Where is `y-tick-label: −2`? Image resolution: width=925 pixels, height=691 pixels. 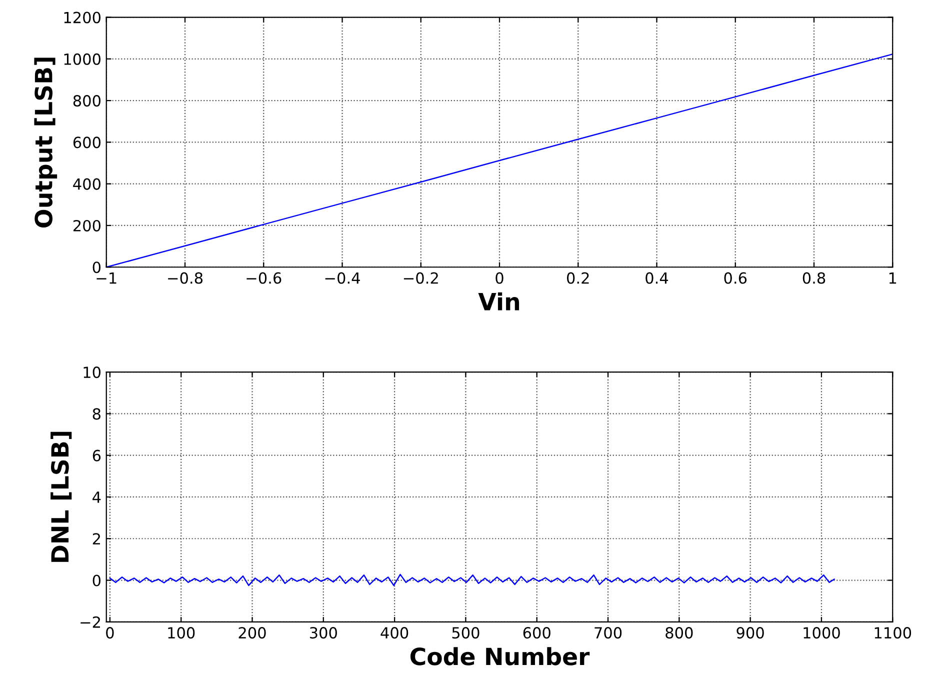
y-tick-label: −2 is located at coordinates (90, 622).